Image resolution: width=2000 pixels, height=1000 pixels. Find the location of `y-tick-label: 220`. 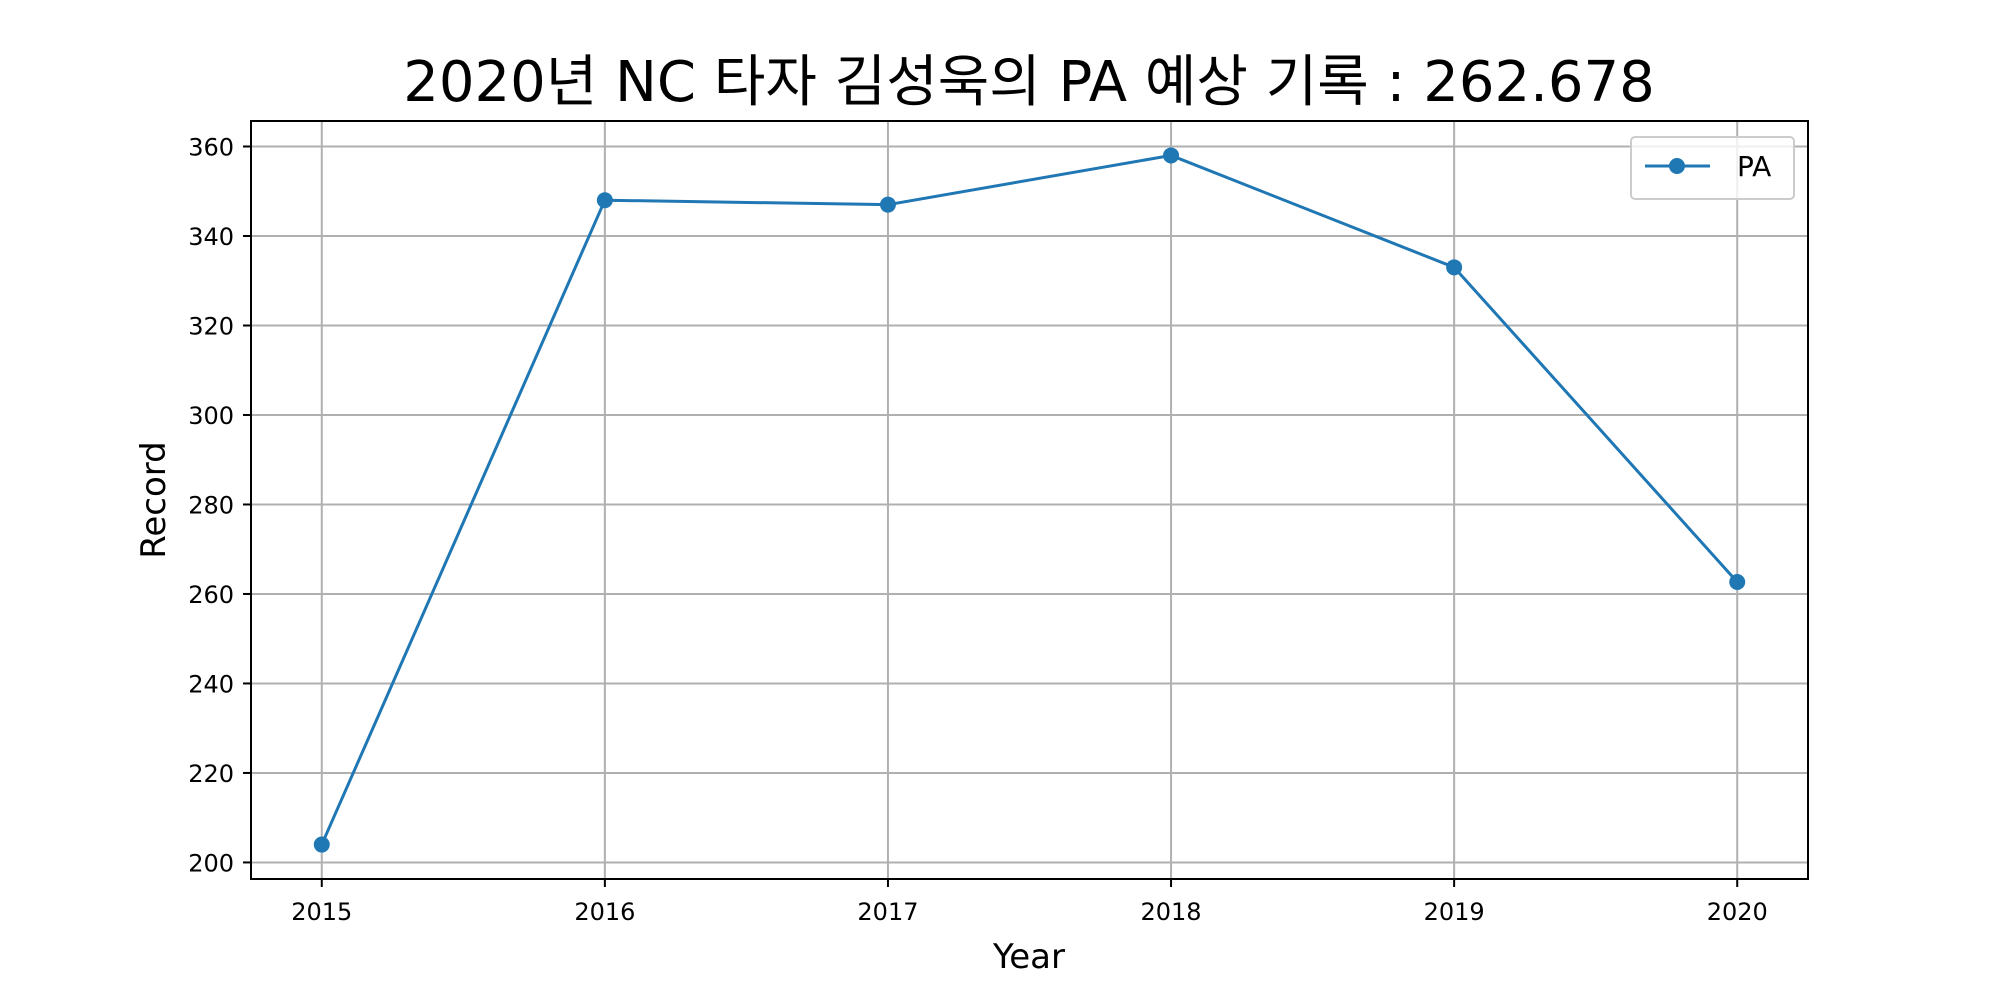

y-tick-label: 220 is located at coordinates (211, 774).